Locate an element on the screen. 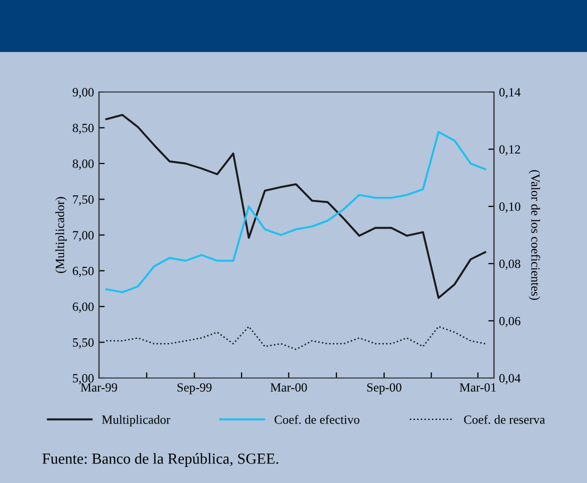 Image resolution: width=587 pixels, height=483 pixels. legend-label: Multiplicador is located at coordinates (136, 420).